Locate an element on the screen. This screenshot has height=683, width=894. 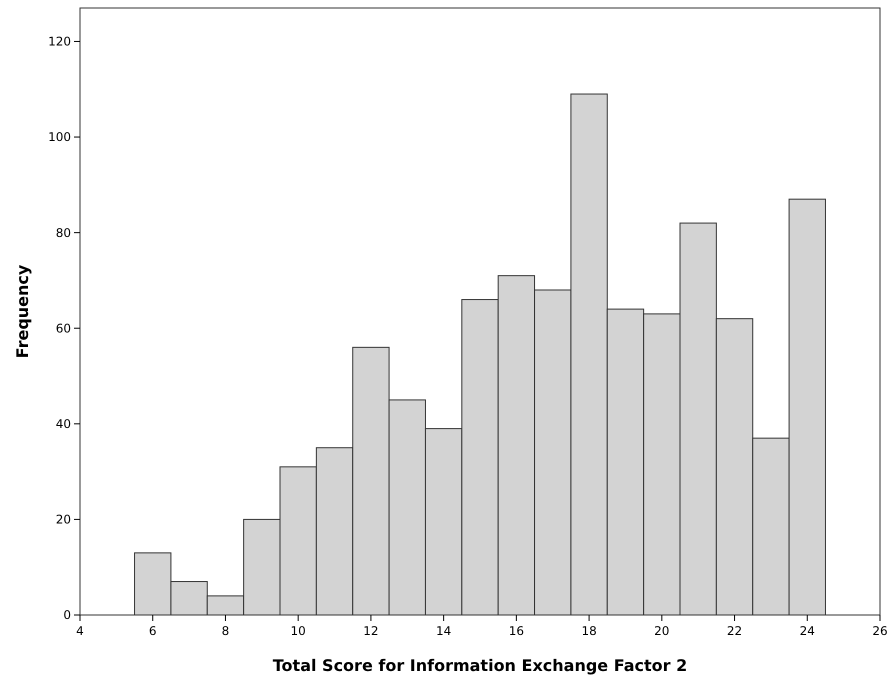
y-axis-title: Frequency is located at coordinates (22, 311).